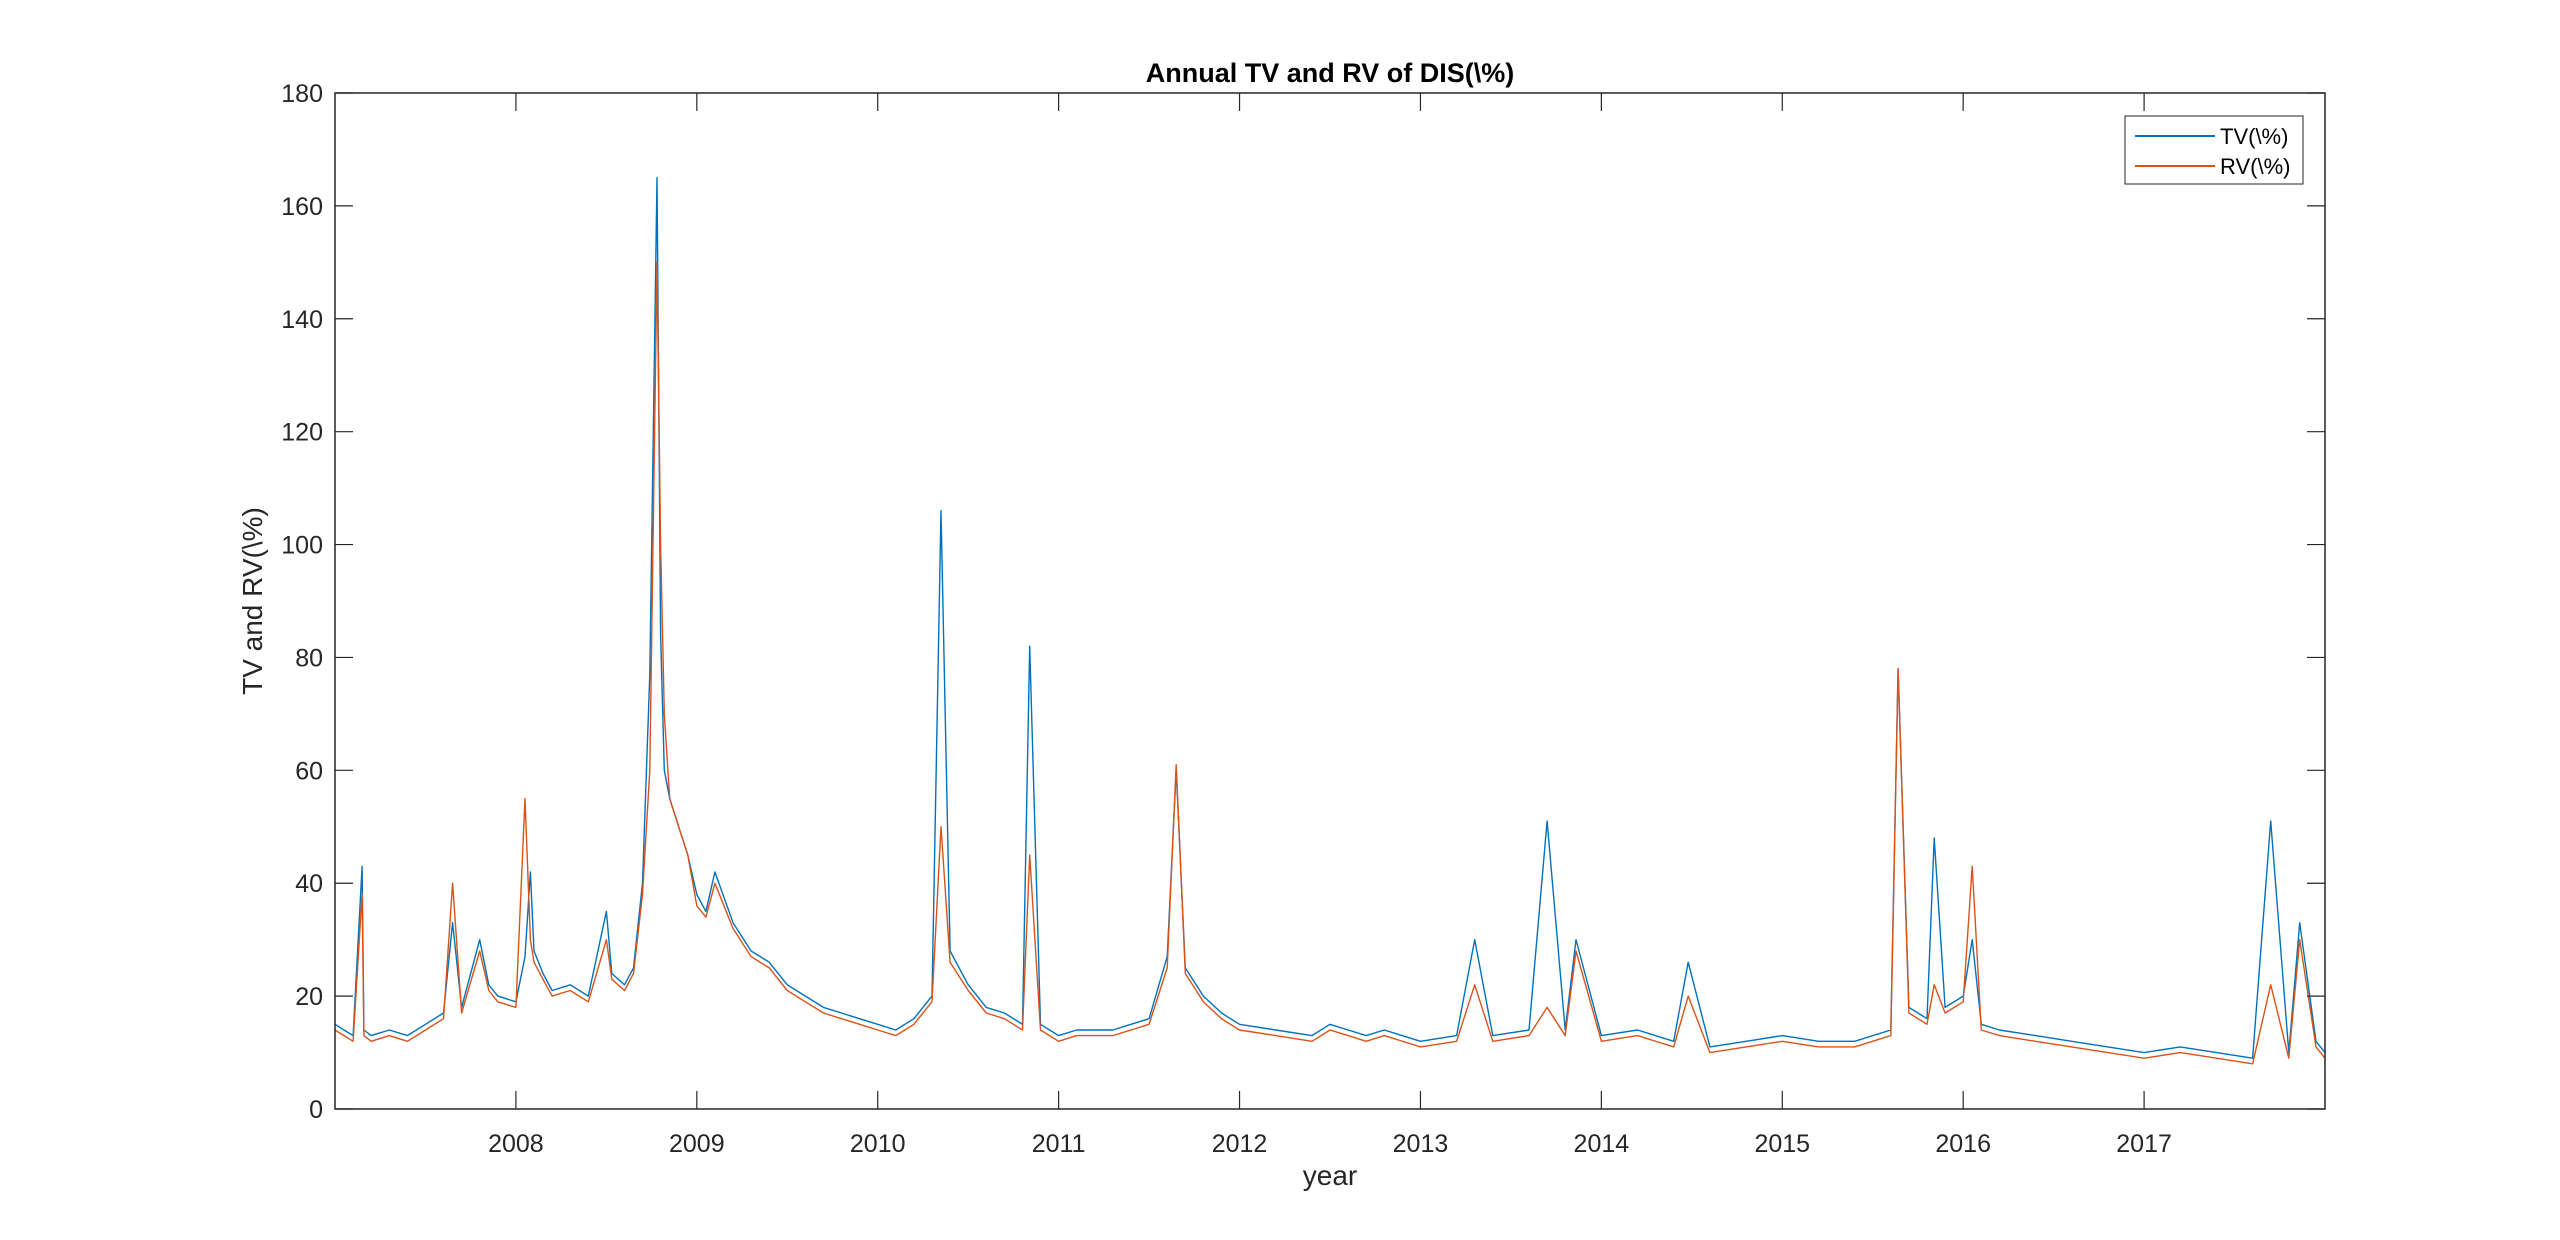  What do you see at coordinates (1963, 1144) in the screenshot?
I see `x-tick-label: 2016` at bounding box center [1963, 1144].